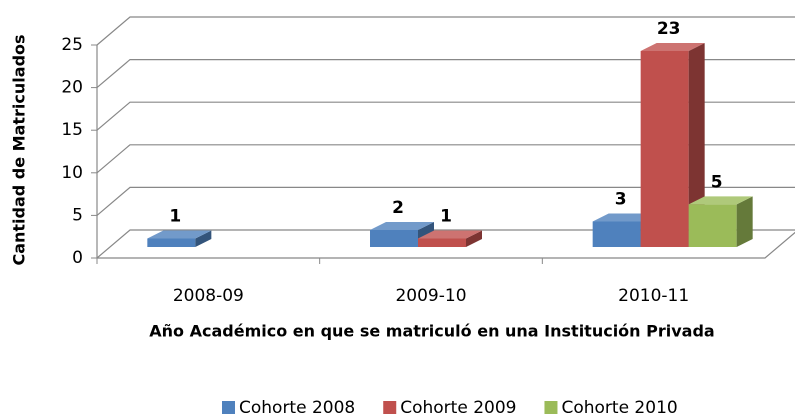 Image resolution: width=795 pixels, height=417 pixels. I want to click on data-label: 3, so click(621, 199).